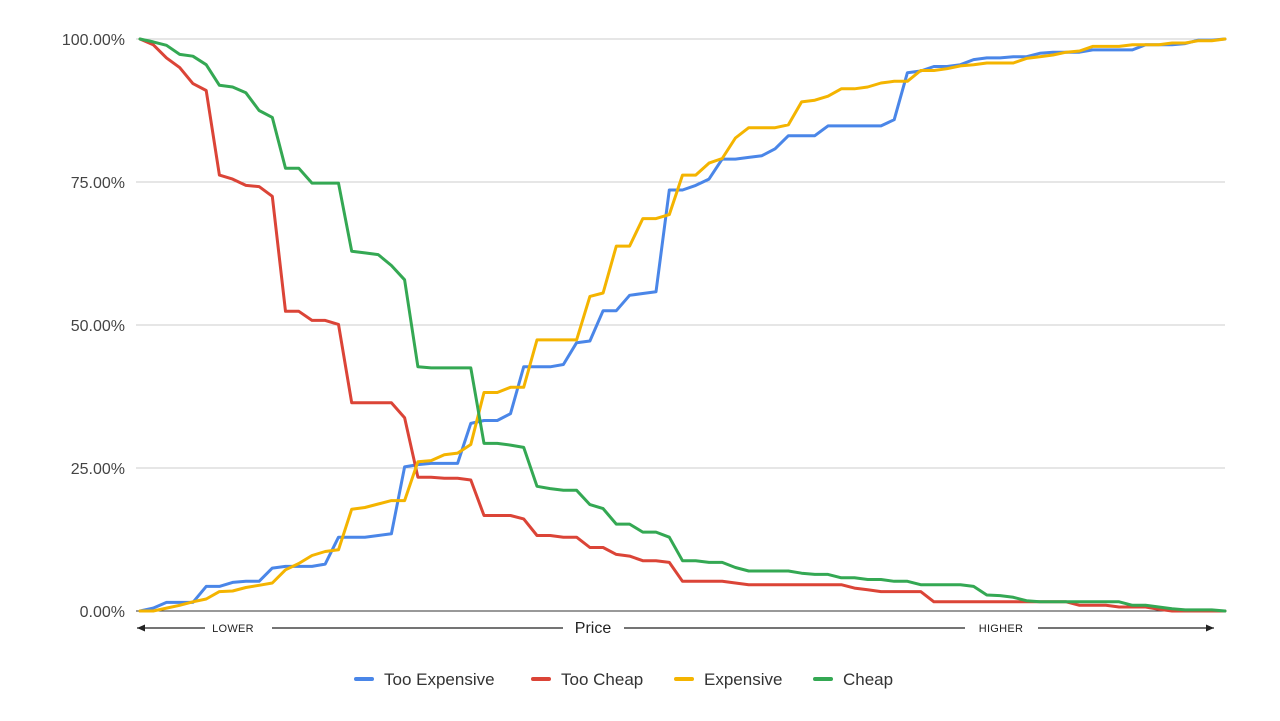  I want to click on x-axis-annotation: LOWER Price HIGHER, so click(675, 628).